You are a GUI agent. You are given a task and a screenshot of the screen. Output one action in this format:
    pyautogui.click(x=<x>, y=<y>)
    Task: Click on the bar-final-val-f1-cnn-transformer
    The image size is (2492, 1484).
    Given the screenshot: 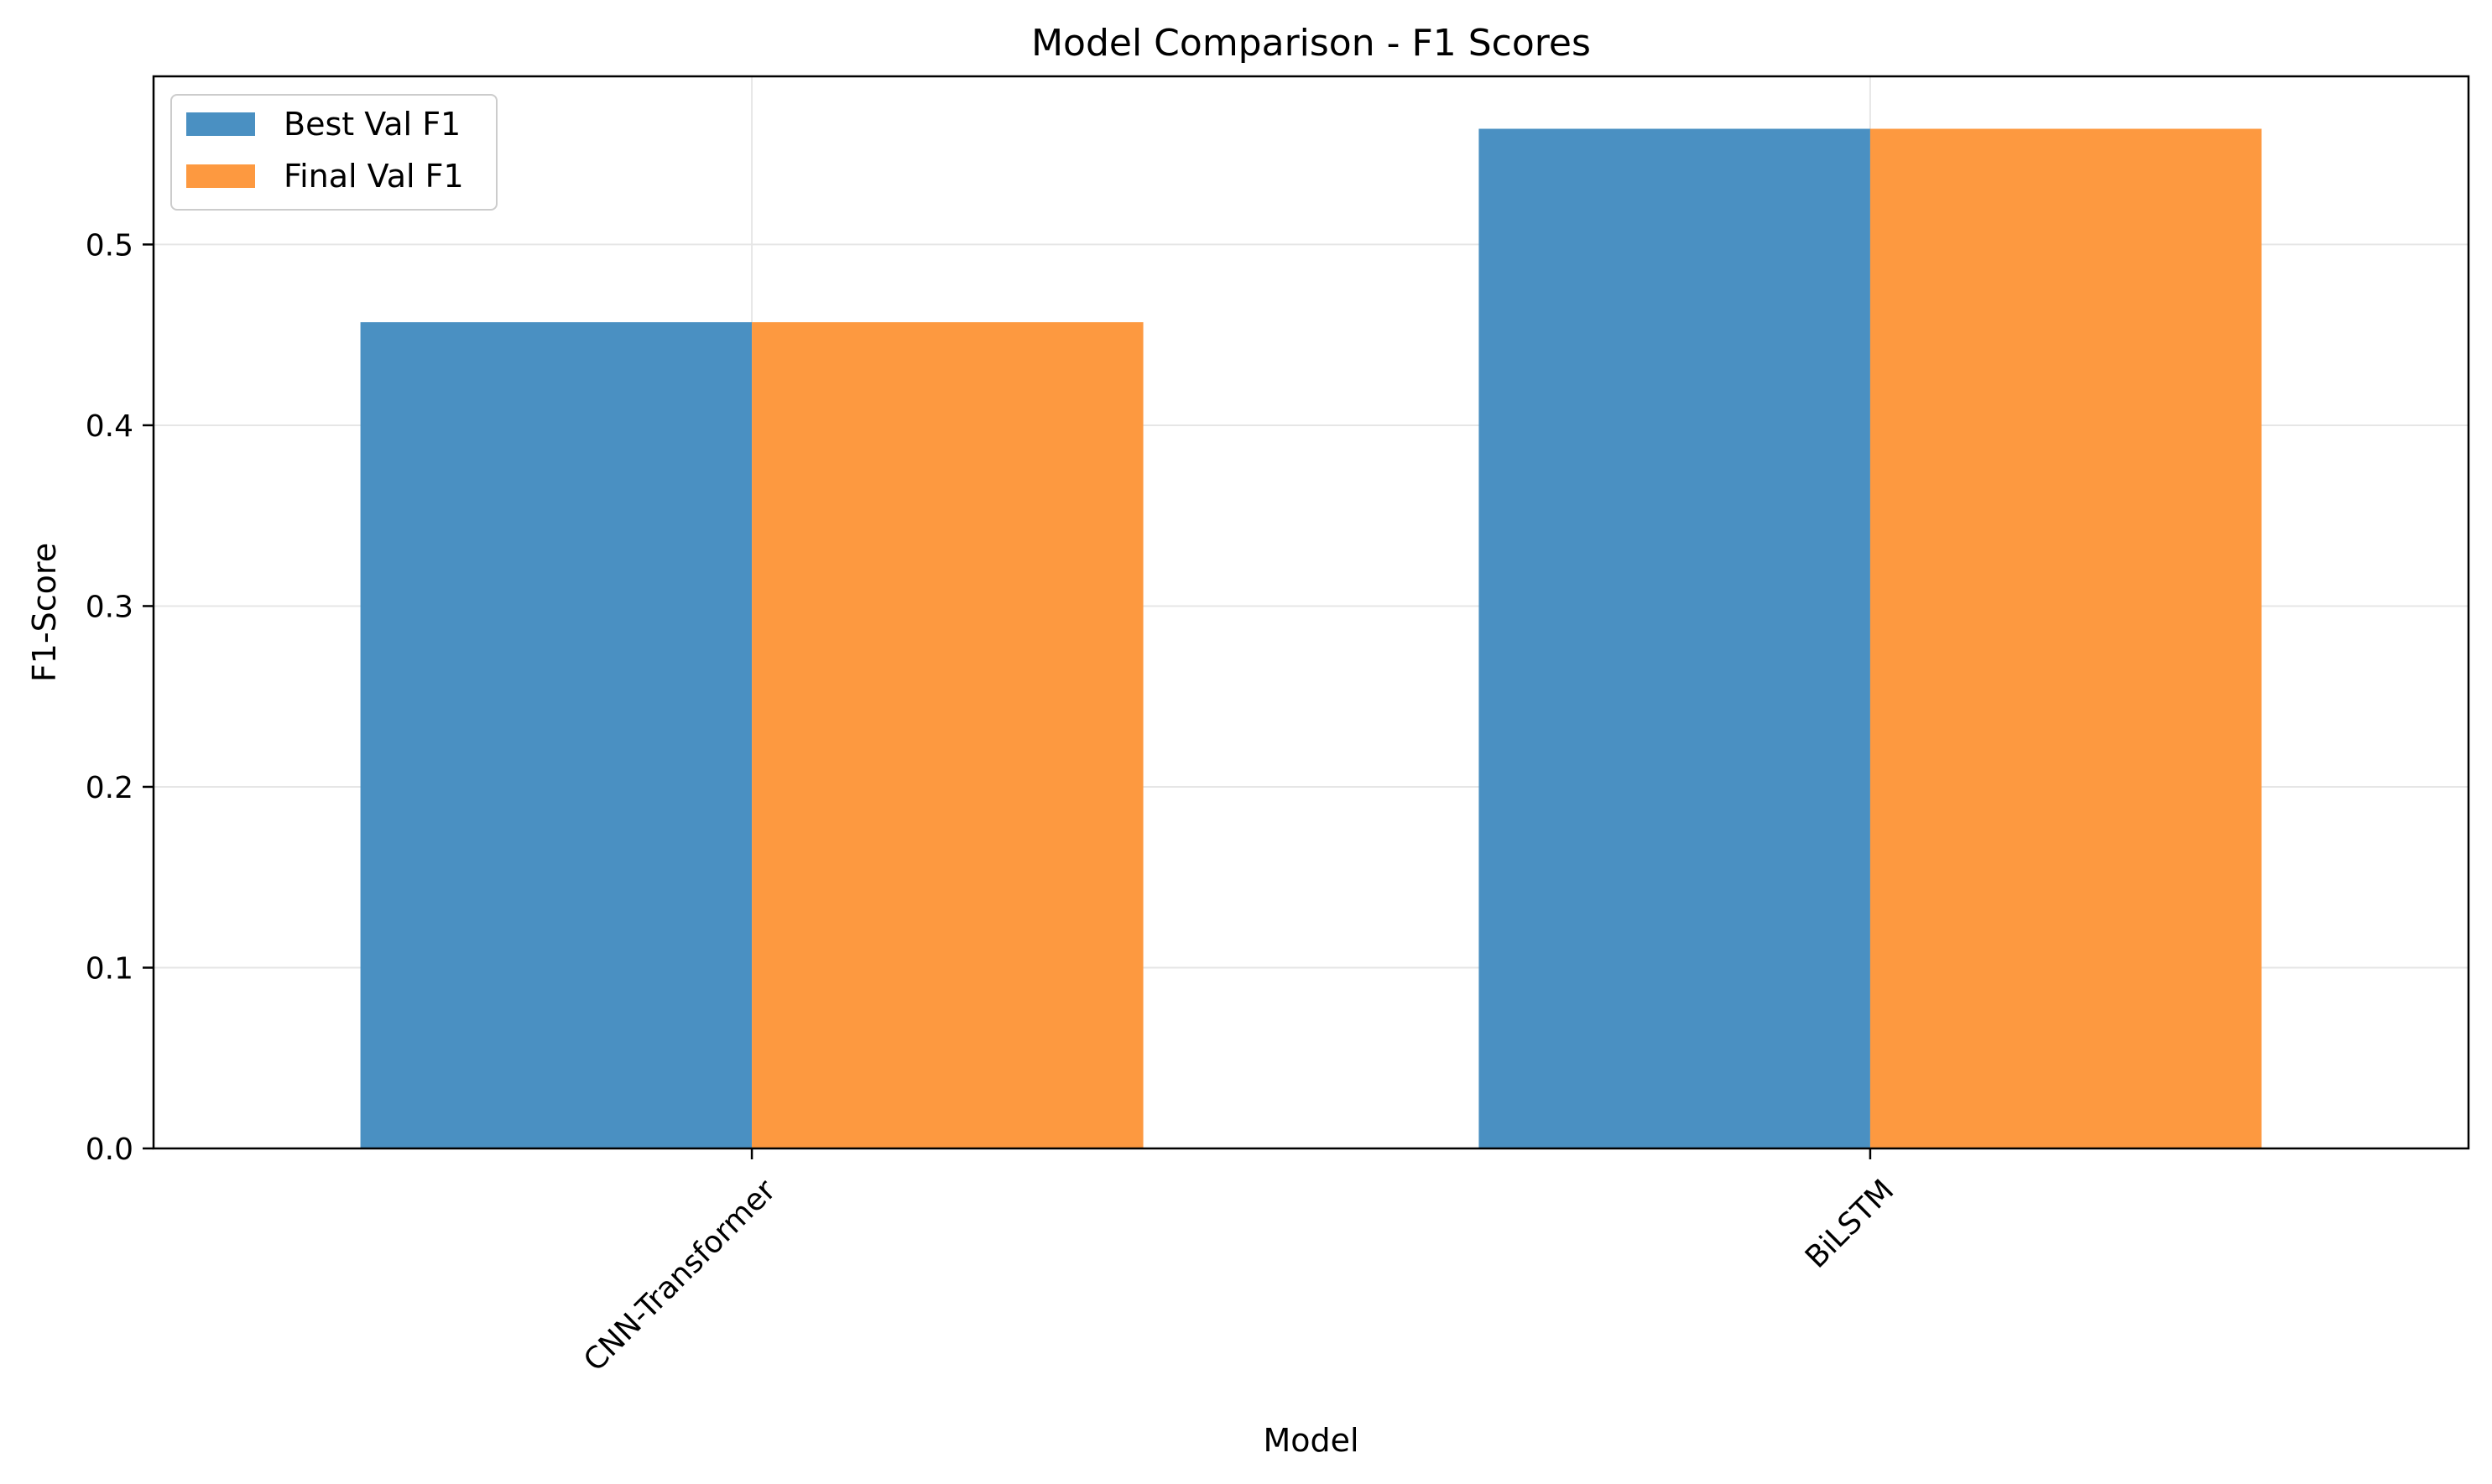 What is the action you would take?
    pyautogui.click(x=948, y=735)
    